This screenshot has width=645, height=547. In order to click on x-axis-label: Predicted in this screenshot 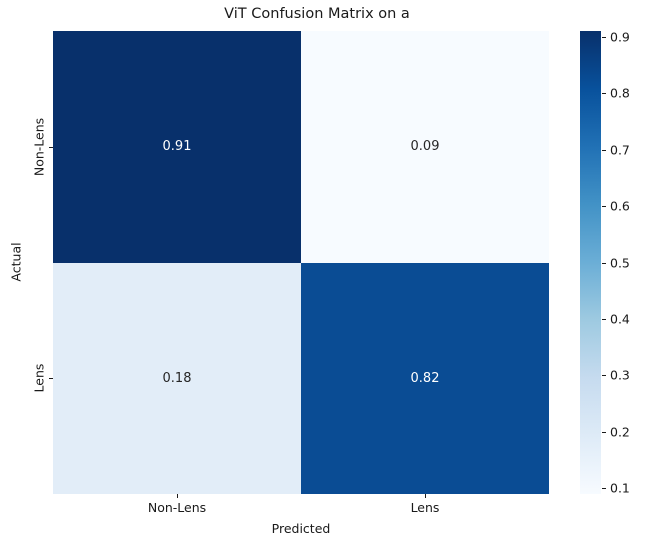, I will do `click(301, 528)`.